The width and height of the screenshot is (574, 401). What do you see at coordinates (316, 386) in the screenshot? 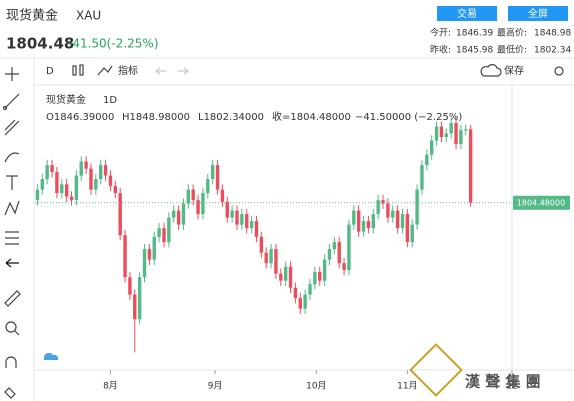
I see `x-tick-label: 10月` at bounding box center [316, 386].